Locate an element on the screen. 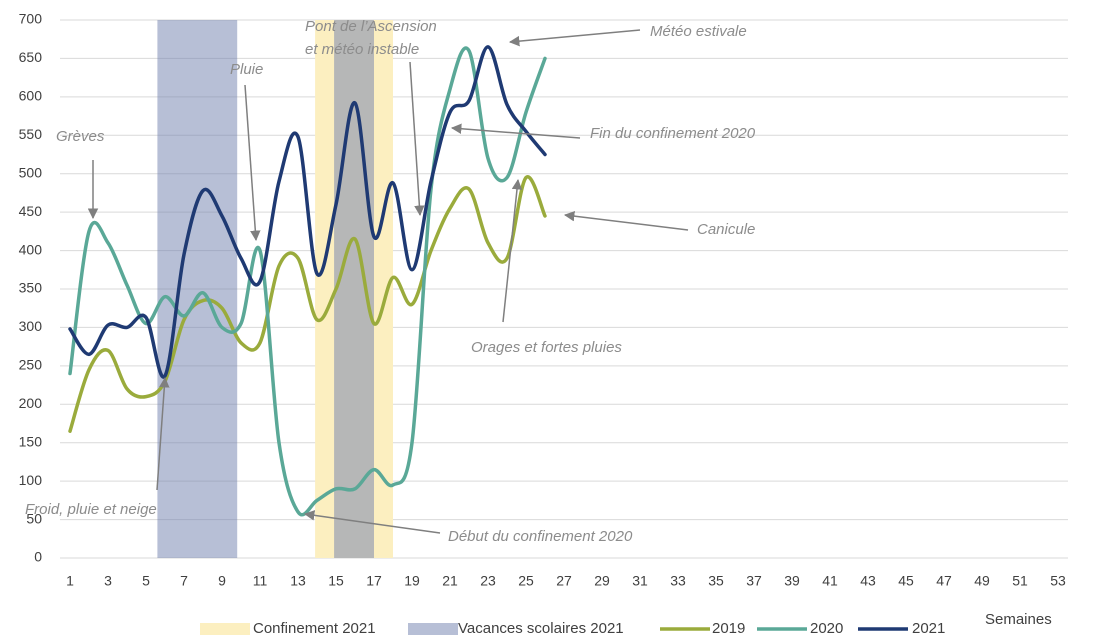 This screenshot has height=637, width=1101. annotation: et météo instable is located at coordinates (362, 49).